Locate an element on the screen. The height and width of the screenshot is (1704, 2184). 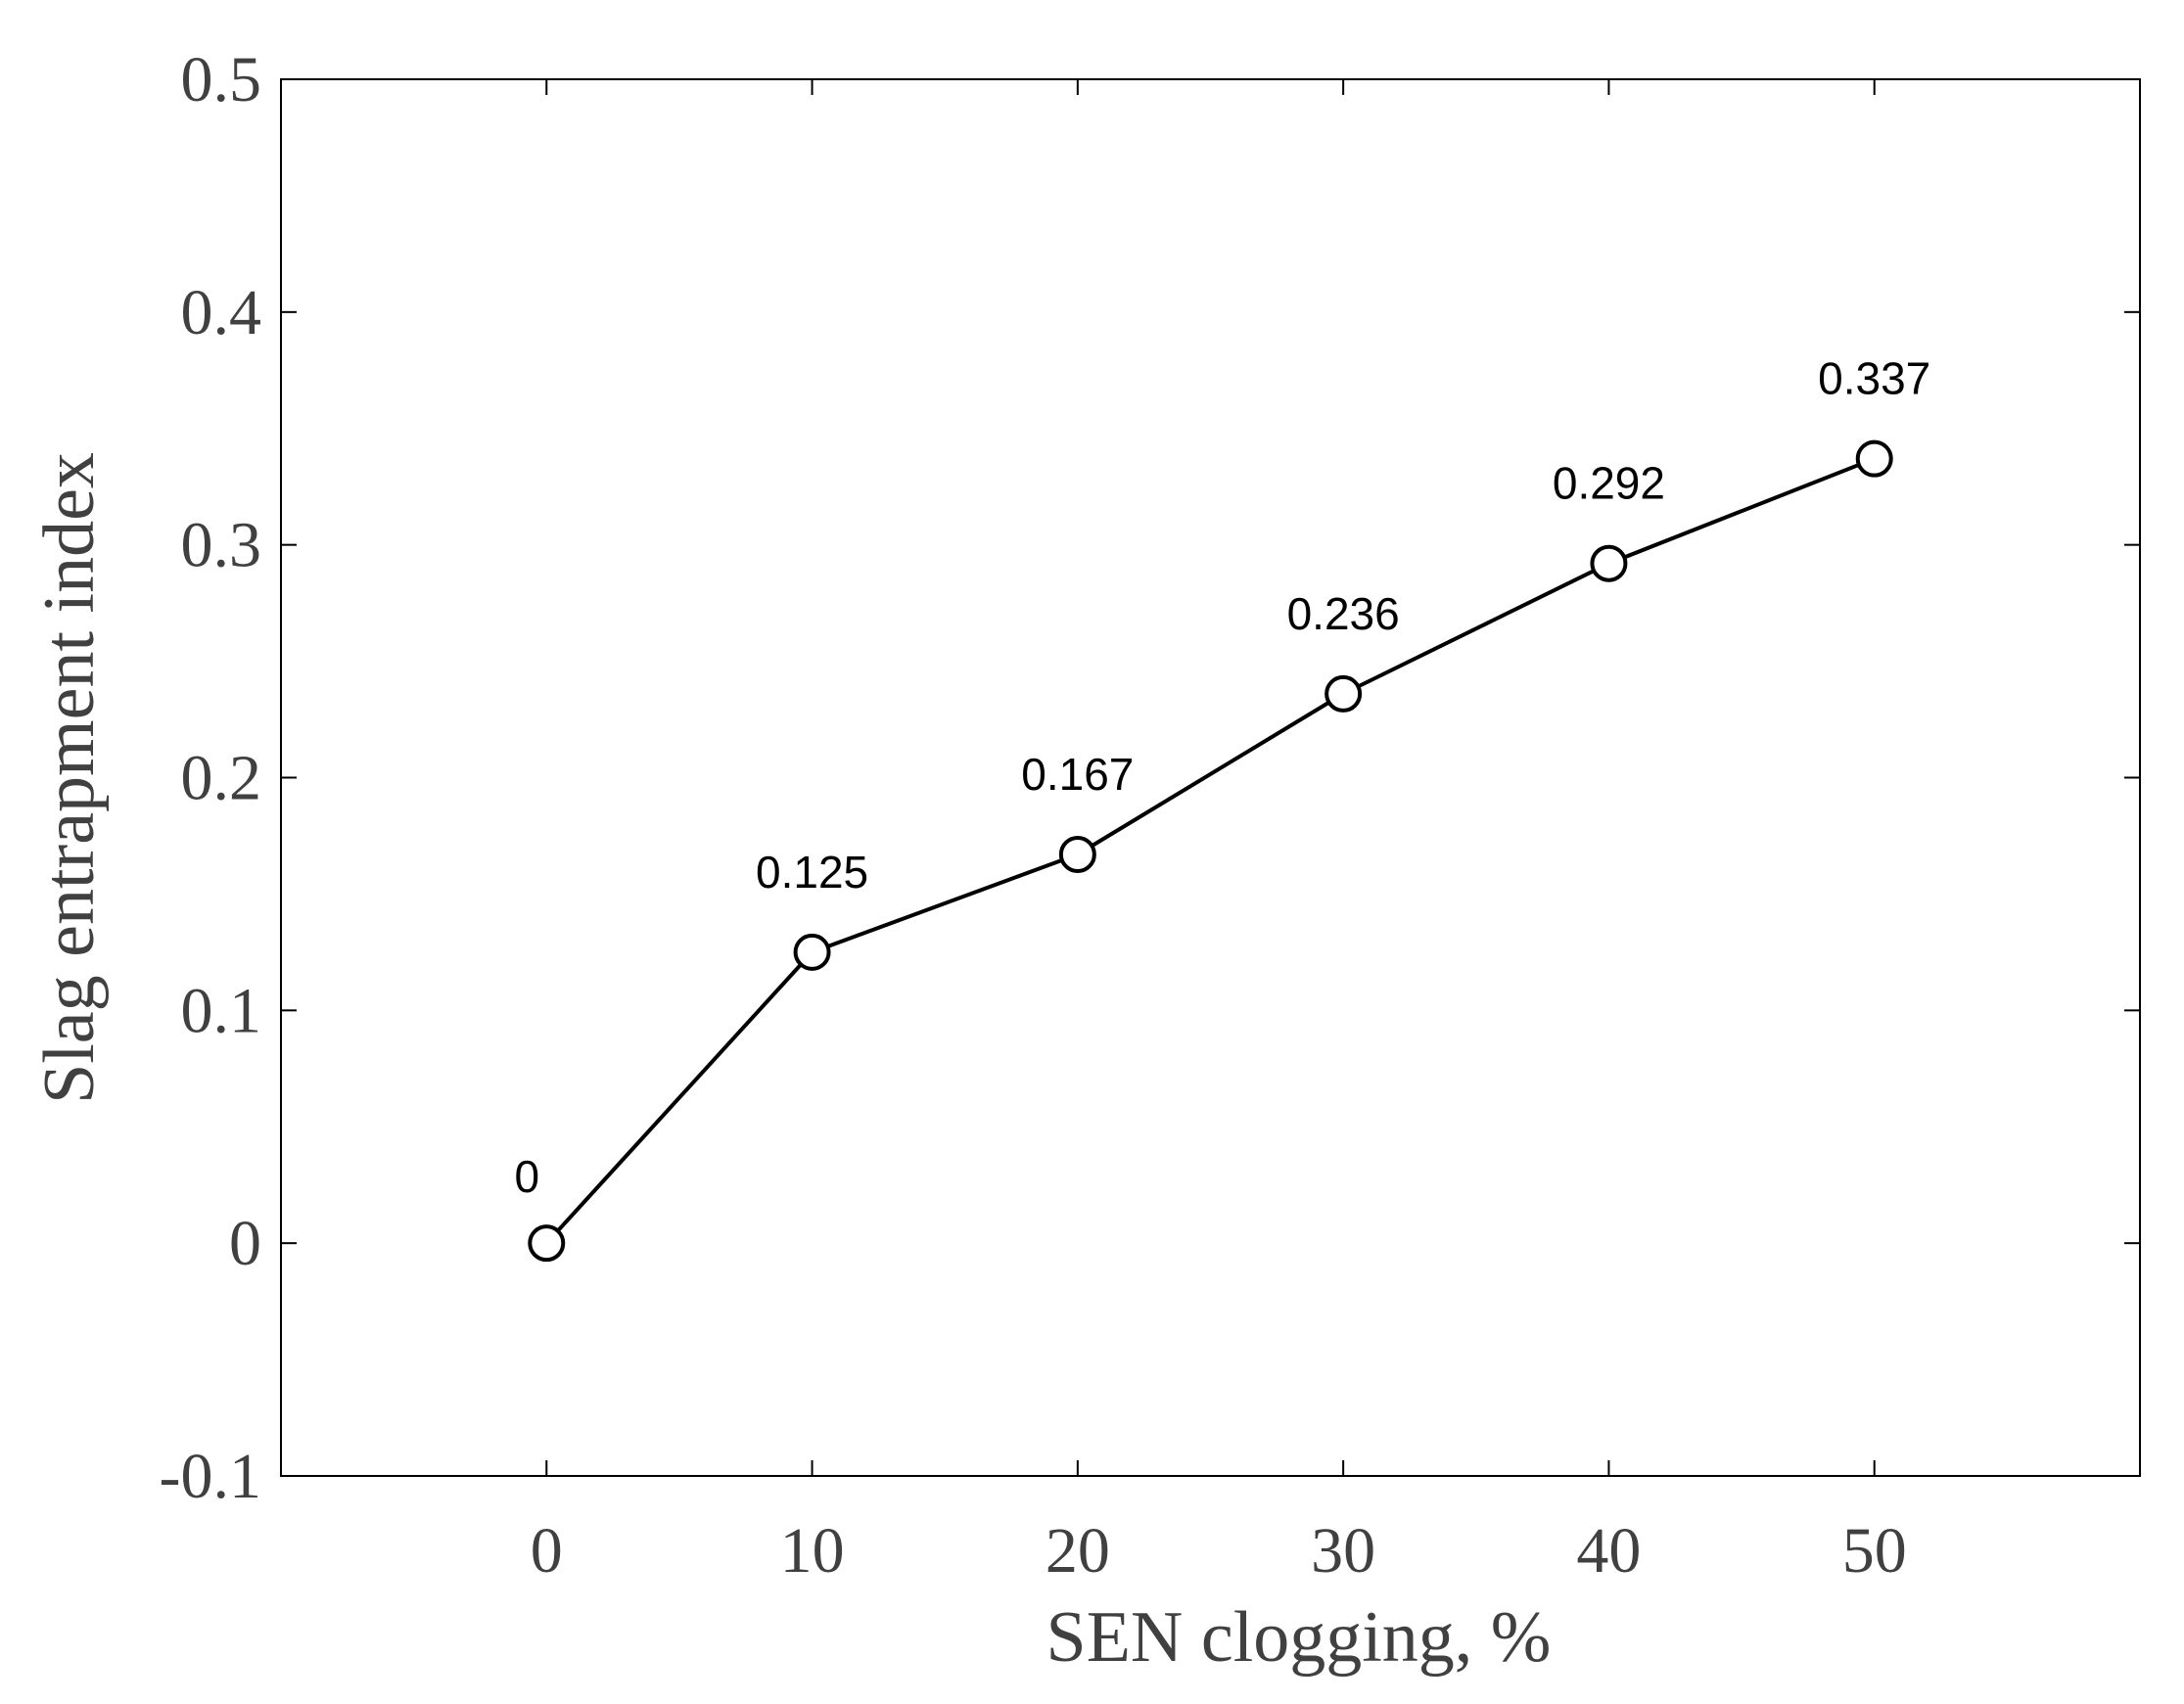
x-tick-label: 30 is located at coordinates (1343, 1551).